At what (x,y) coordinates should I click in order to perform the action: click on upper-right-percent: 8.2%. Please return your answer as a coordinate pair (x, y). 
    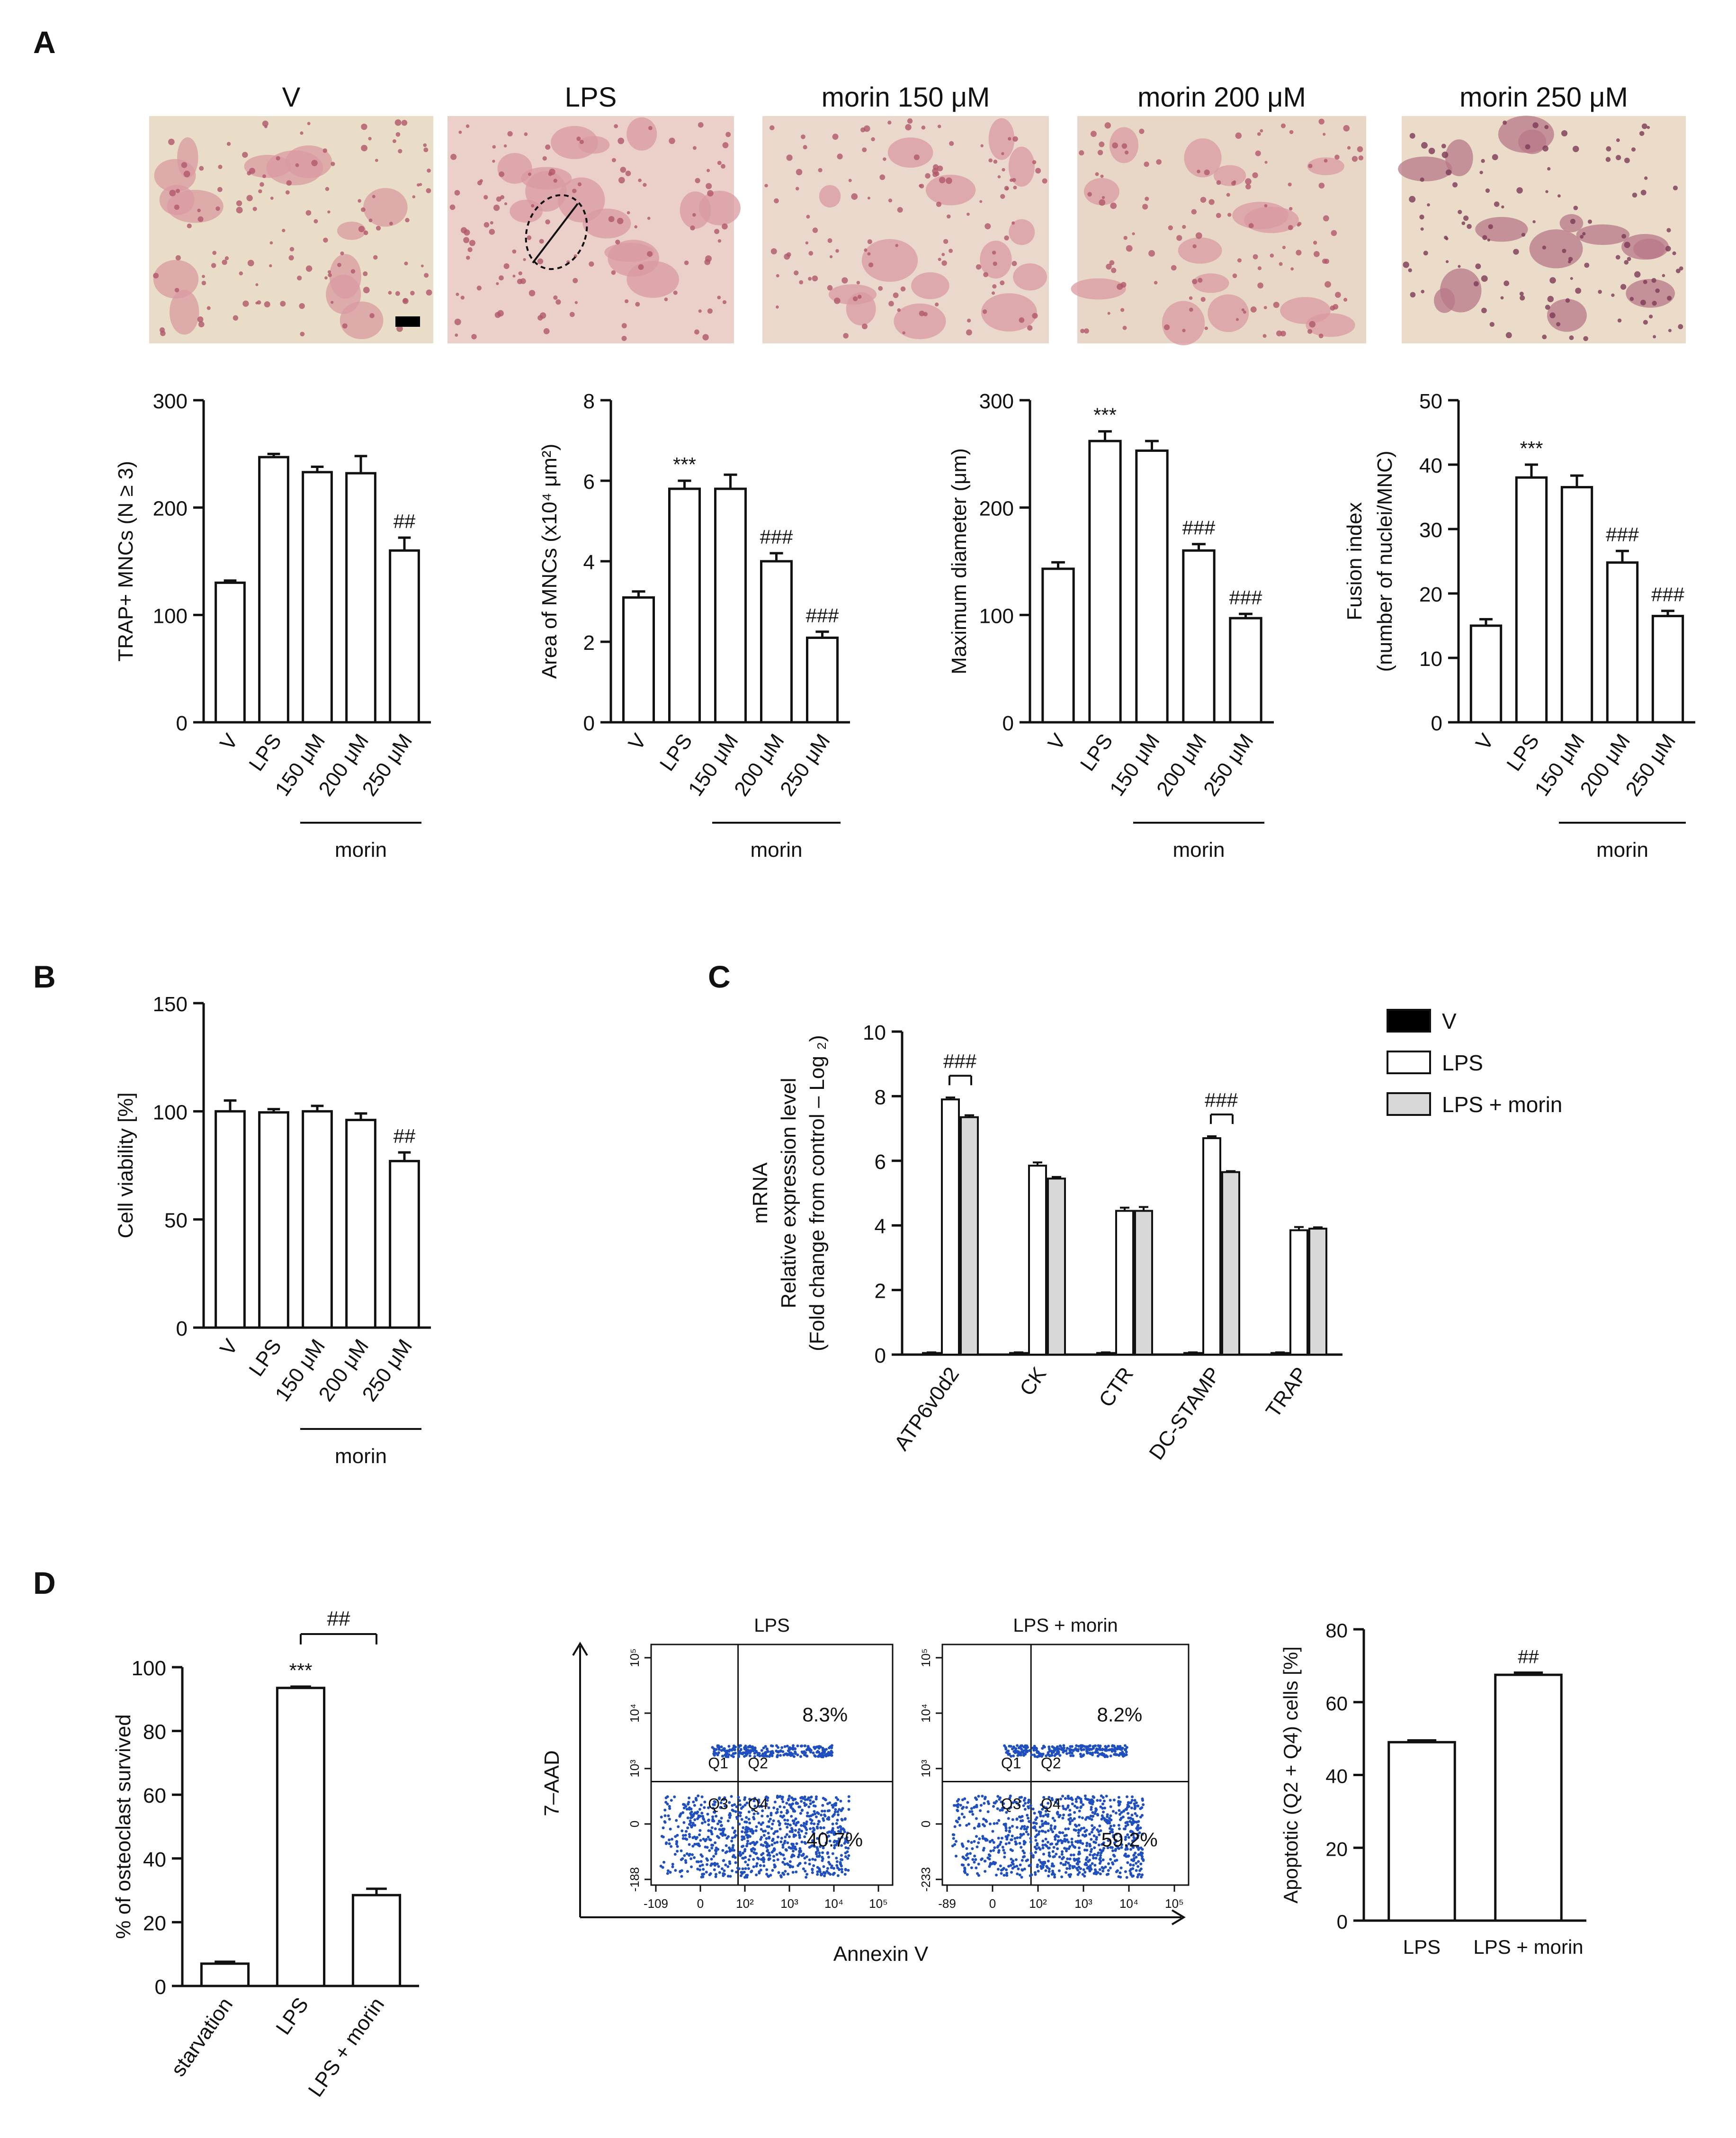
    Looking at the image, I should click on (1120, 1715).